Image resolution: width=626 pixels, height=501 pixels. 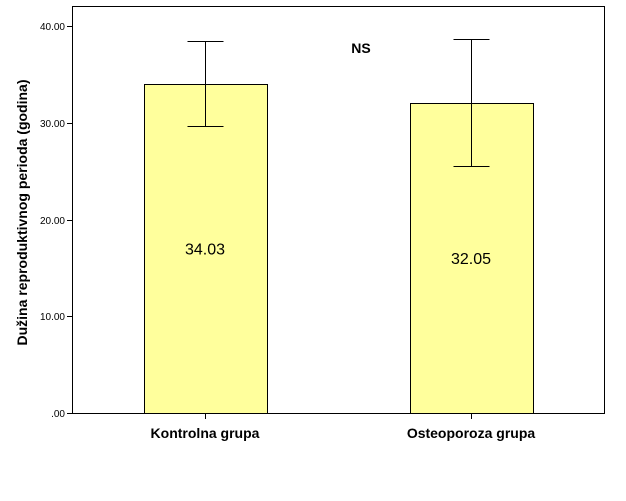 I want to click on y-tick-label: 10.00, so click(x=52, y=317).